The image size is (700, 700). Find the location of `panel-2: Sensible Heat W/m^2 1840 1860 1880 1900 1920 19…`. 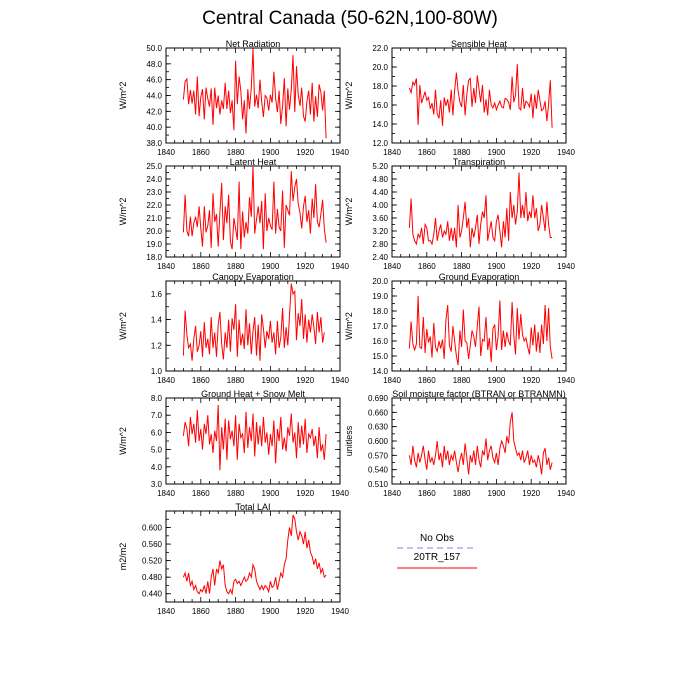

panel-2: Sensible Heat W/m^2 1840 1860 1880 1900 1920 19… is located at coordinates (459, 98).